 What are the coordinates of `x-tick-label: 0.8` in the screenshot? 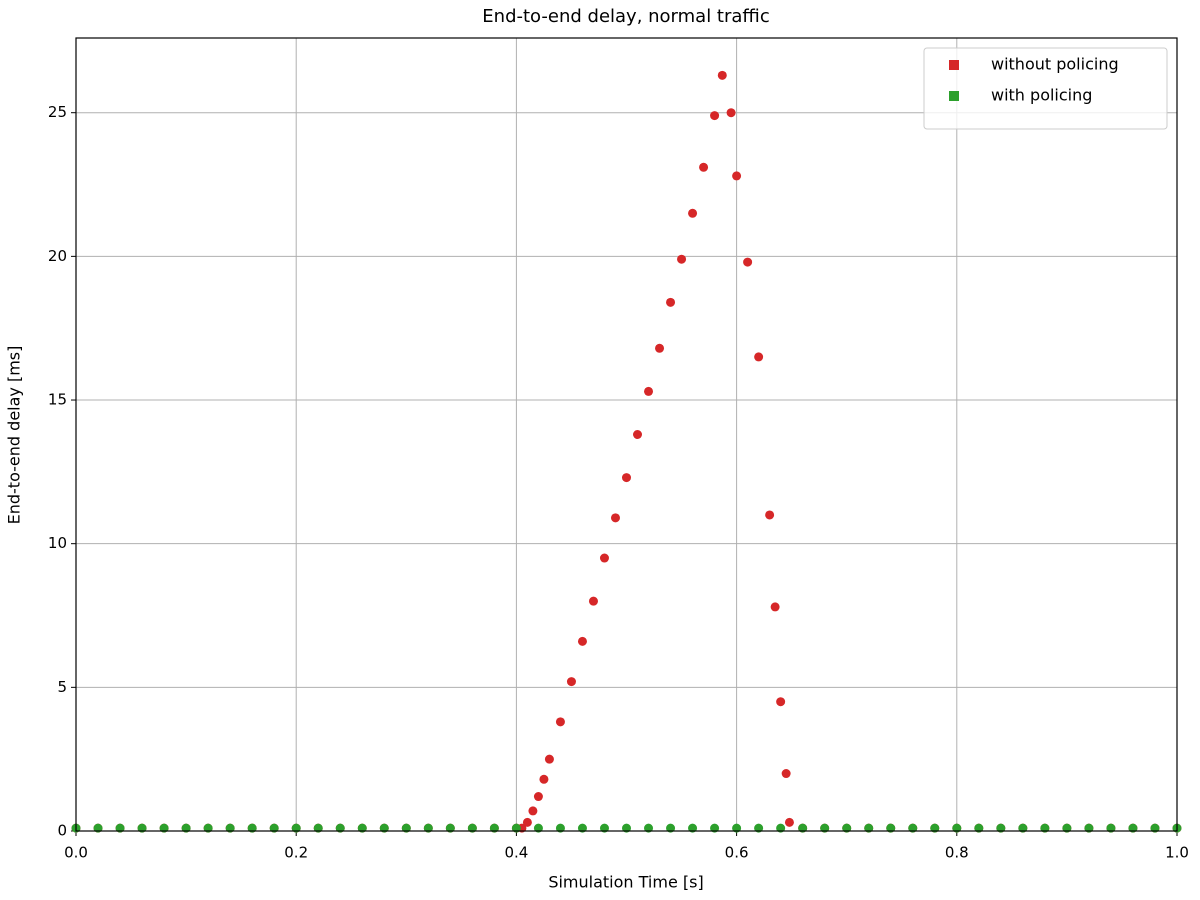 It's located at (957, 853).